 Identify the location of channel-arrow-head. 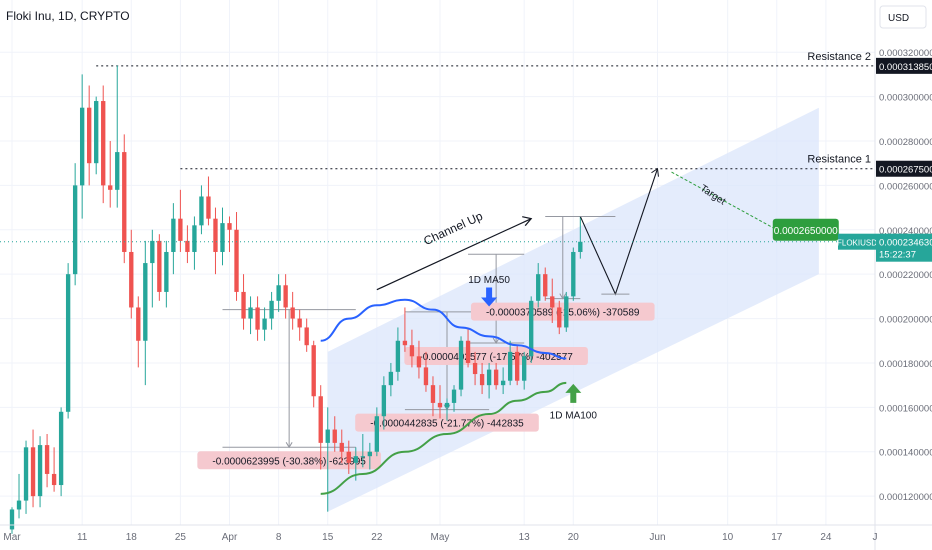
(527, 221).